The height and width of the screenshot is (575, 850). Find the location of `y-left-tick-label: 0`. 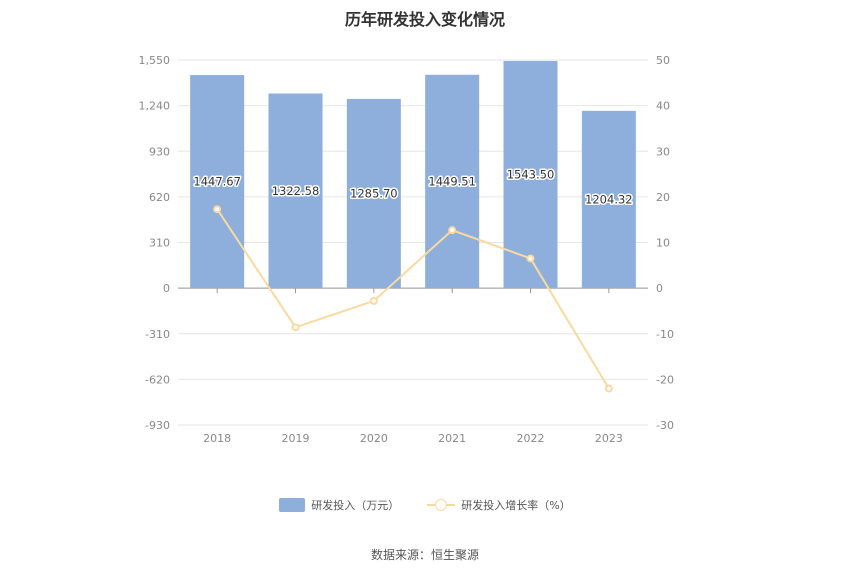

y-left-tick-label: 0 is located at coordinates (166, 288).